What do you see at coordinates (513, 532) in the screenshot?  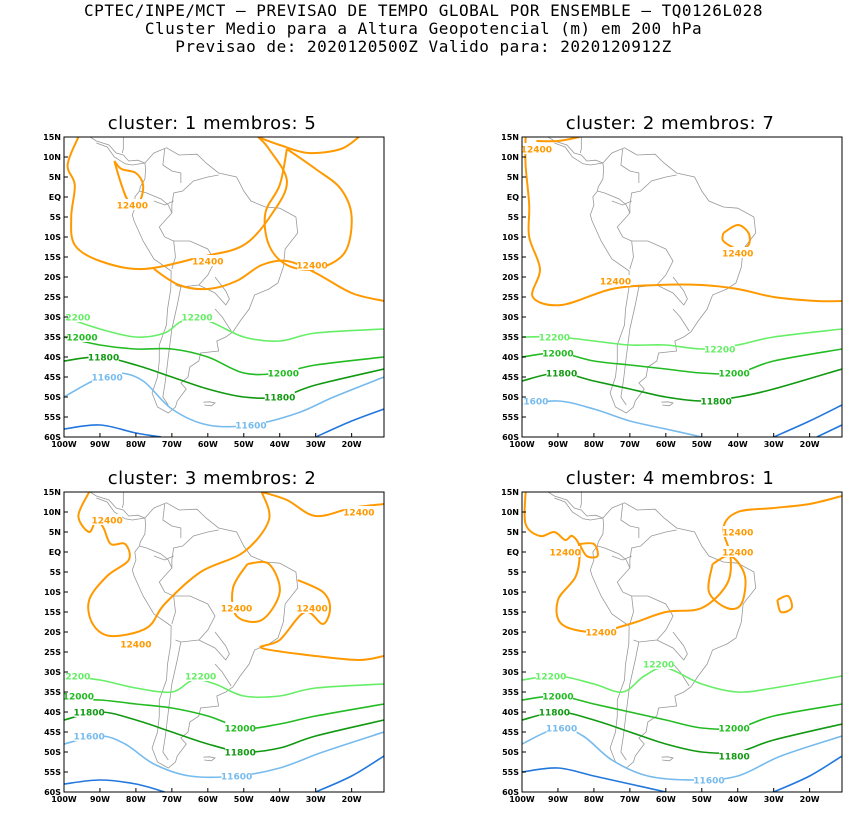 I see `lat-label: 5N` at bounding box center [513, 532].